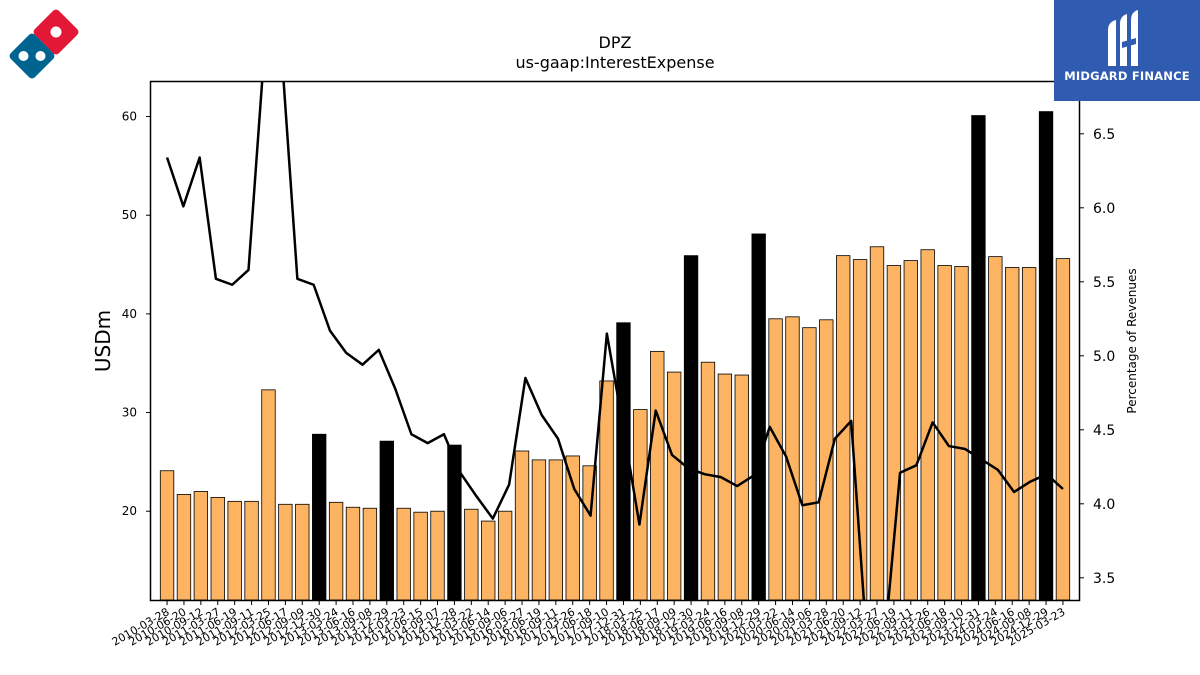  What do you see at coordinates (1104, 283) in the screenshot?
I see `y2-tick-label: 5.5` at bounding box center [1104, 283].